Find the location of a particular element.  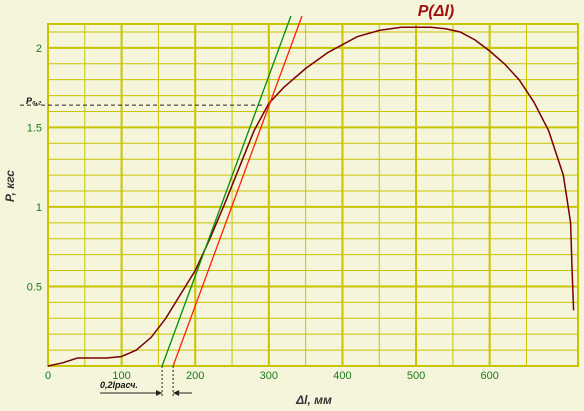

x-tick-label: 400 is located at coordinates (342, 376).